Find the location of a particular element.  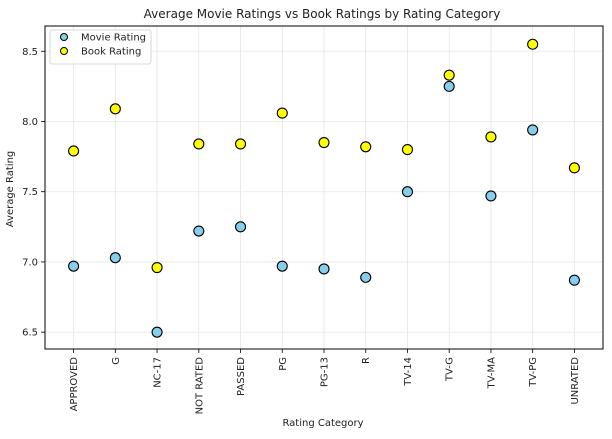

x-tick-label: UNRATED is located at coordinates (575, 381).